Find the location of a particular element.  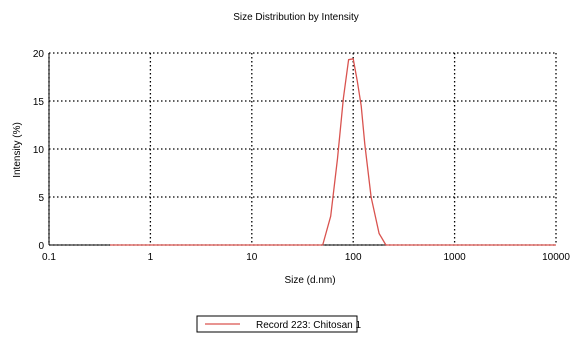

y-tick-label: 5 is located at coordinates (41, 198).